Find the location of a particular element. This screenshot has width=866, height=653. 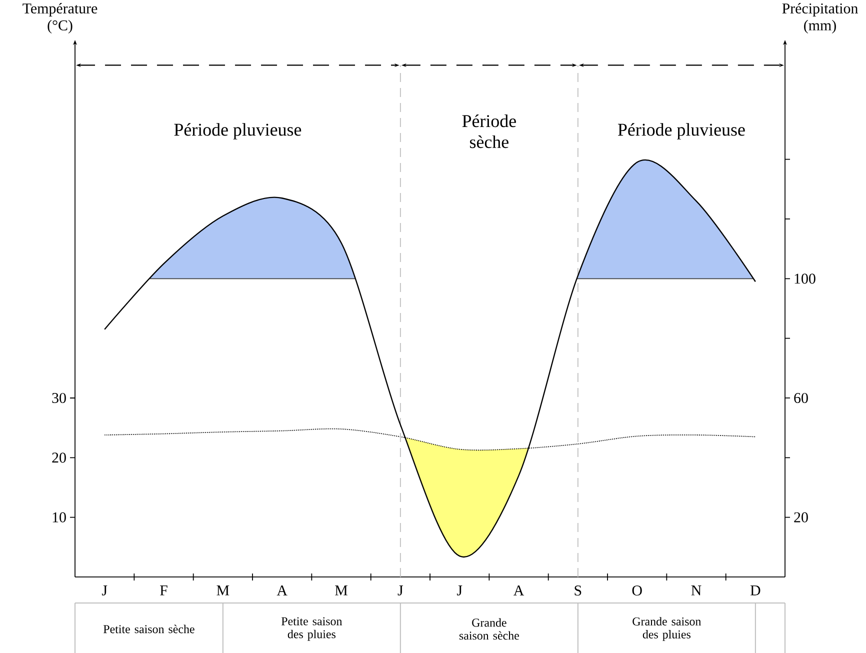

x-tick-label: N is located at coordinates (696, 591).